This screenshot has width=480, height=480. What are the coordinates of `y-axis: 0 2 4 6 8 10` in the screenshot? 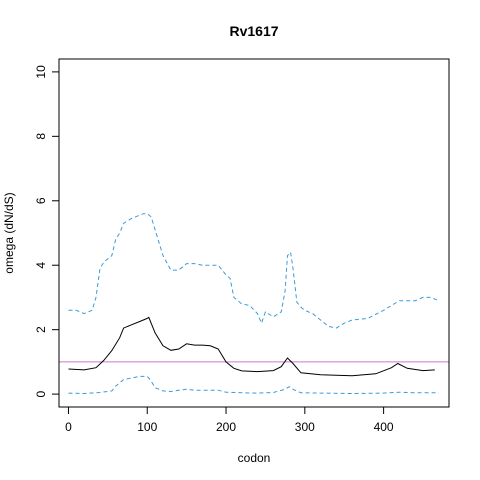 It's located at (47, 231).